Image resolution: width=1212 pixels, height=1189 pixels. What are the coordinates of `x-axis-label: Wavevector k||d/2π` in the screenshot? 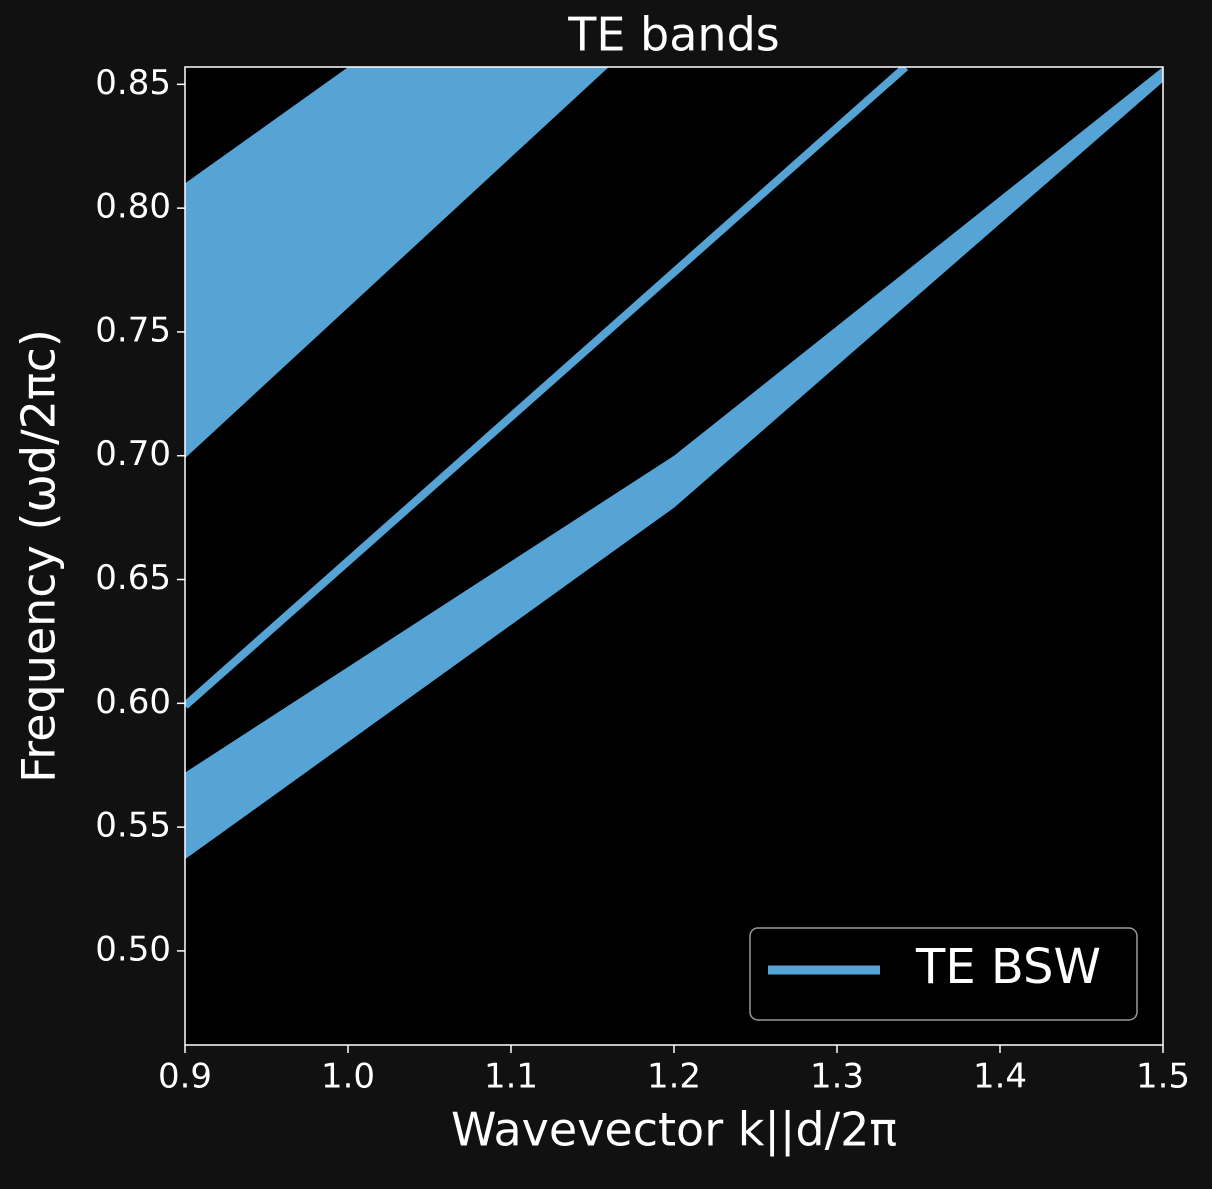 It's located at (674, 1130).